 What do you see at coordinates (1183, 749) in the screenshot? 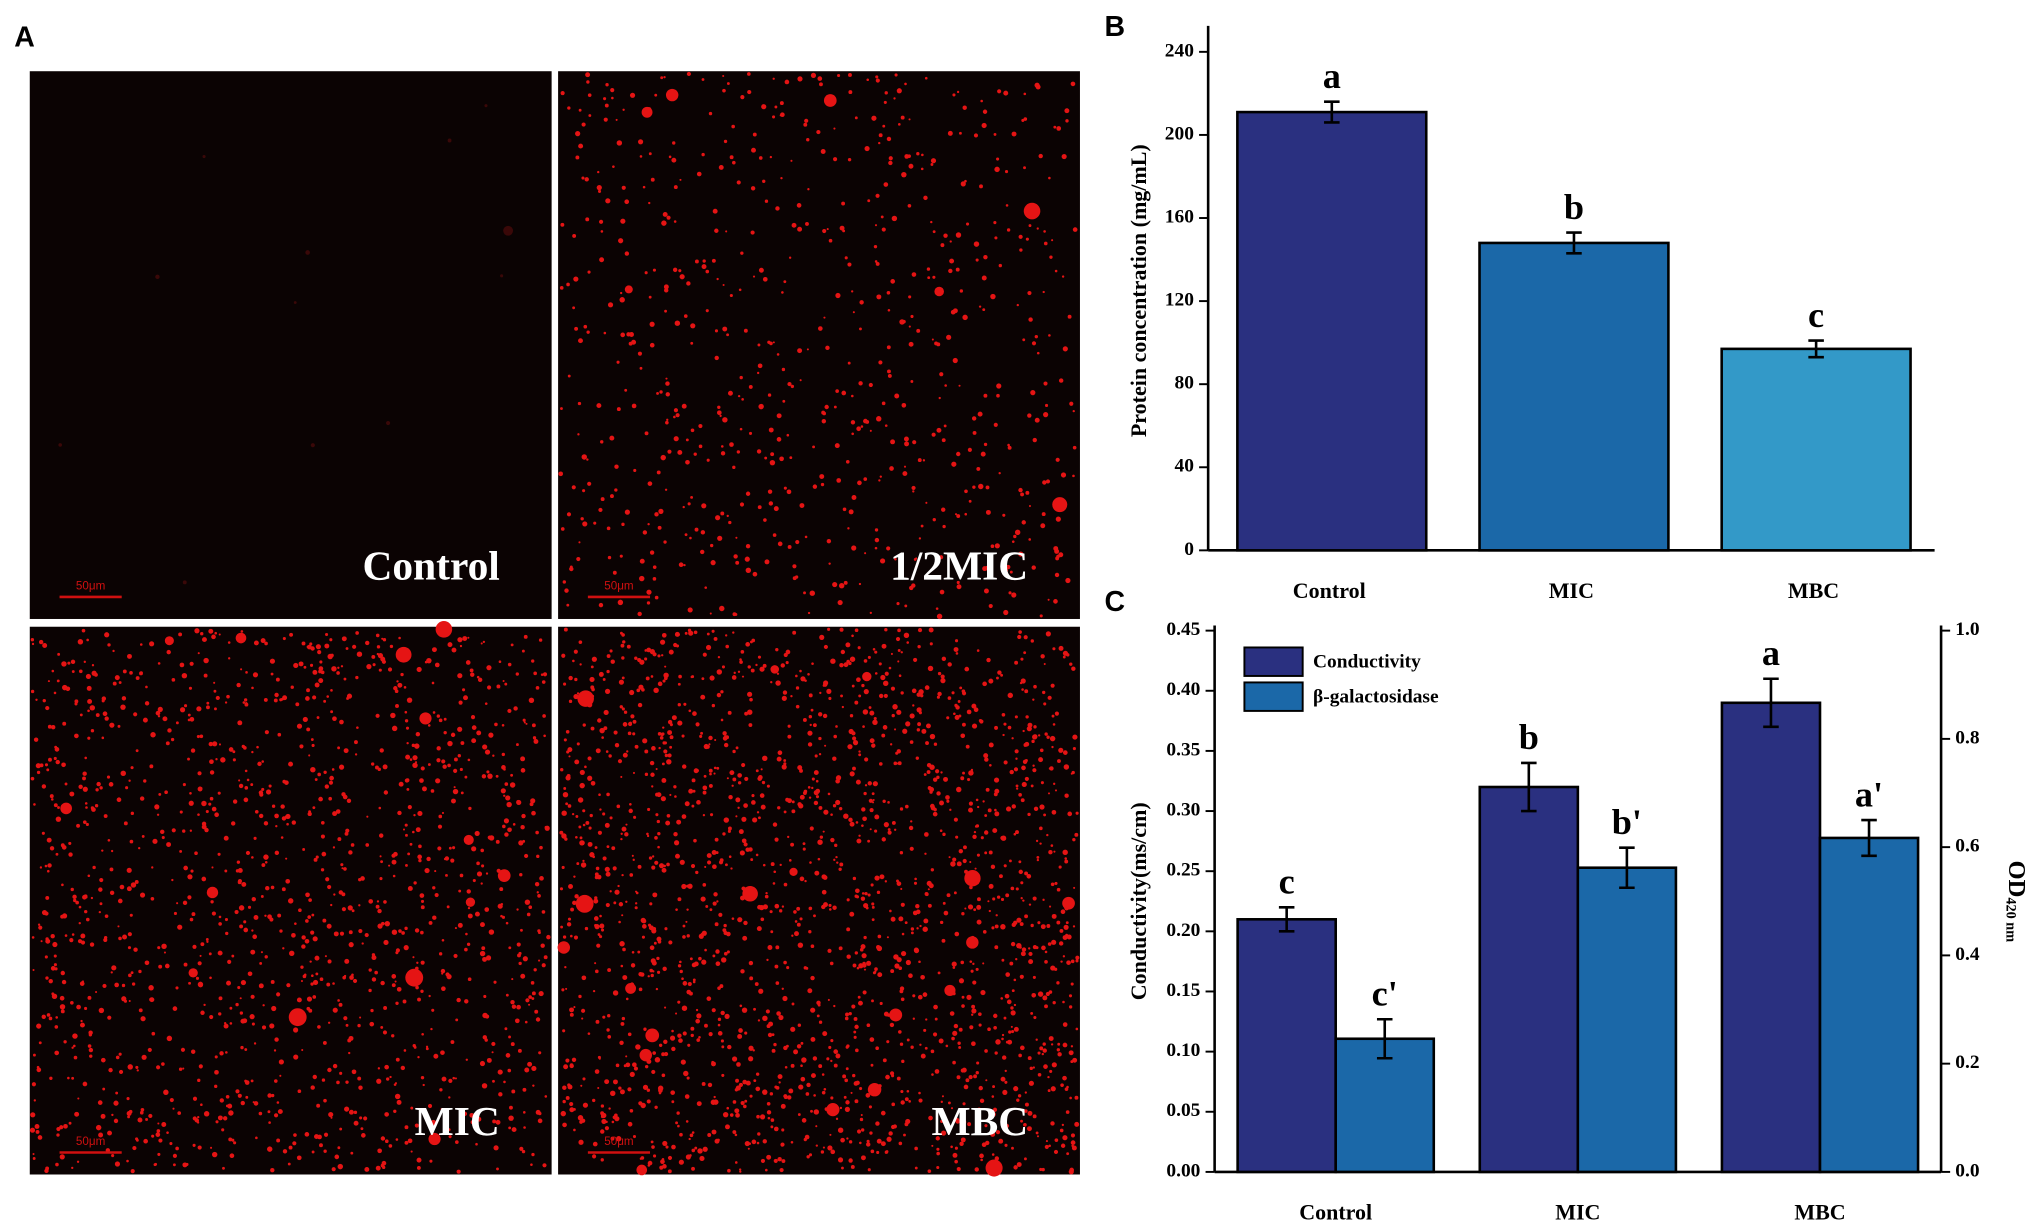
I see `y-tick-label: 0.35` at bounding box center [1183, 749].